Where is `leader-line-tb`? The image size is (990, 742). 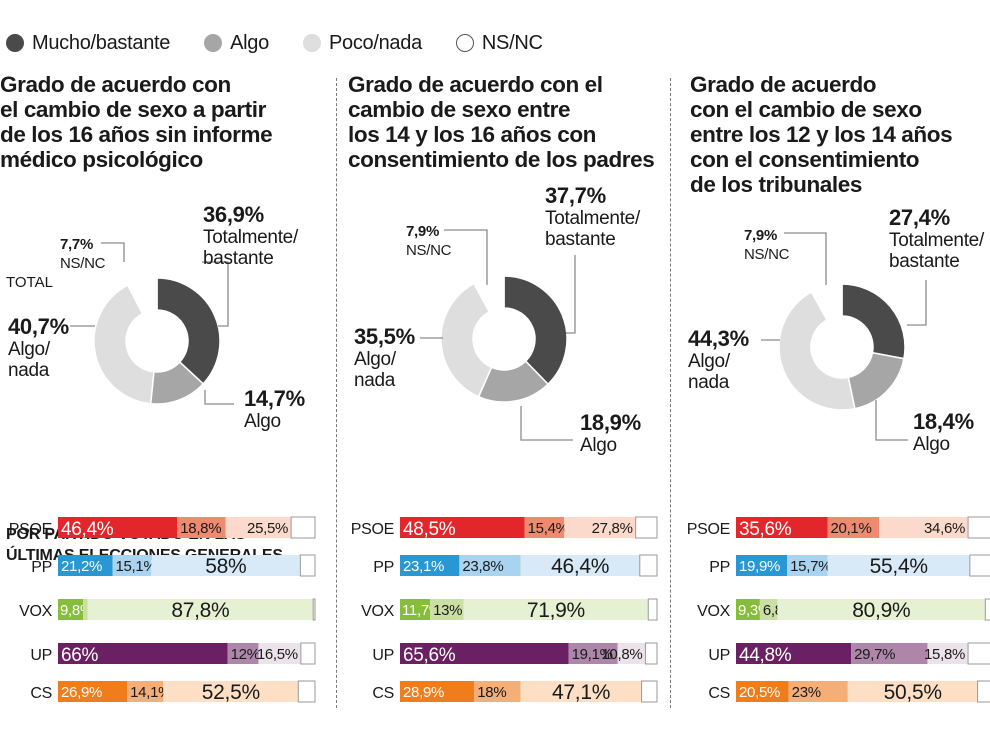
leader-line-tb is located at coordinates (215, 294).